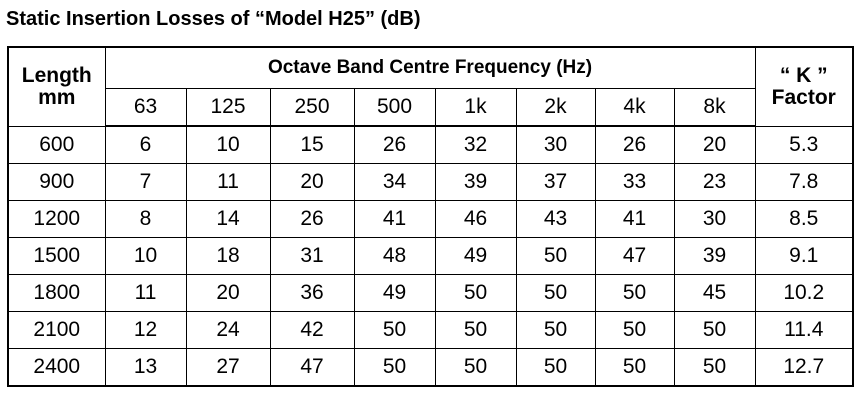 Image resolution: width=862 pixels, height=403 pixels. What do you see at coordinates (634, 107) in the screenshot?
I see `frequency-header-4k: 4k` at bounding box center [634, 107].